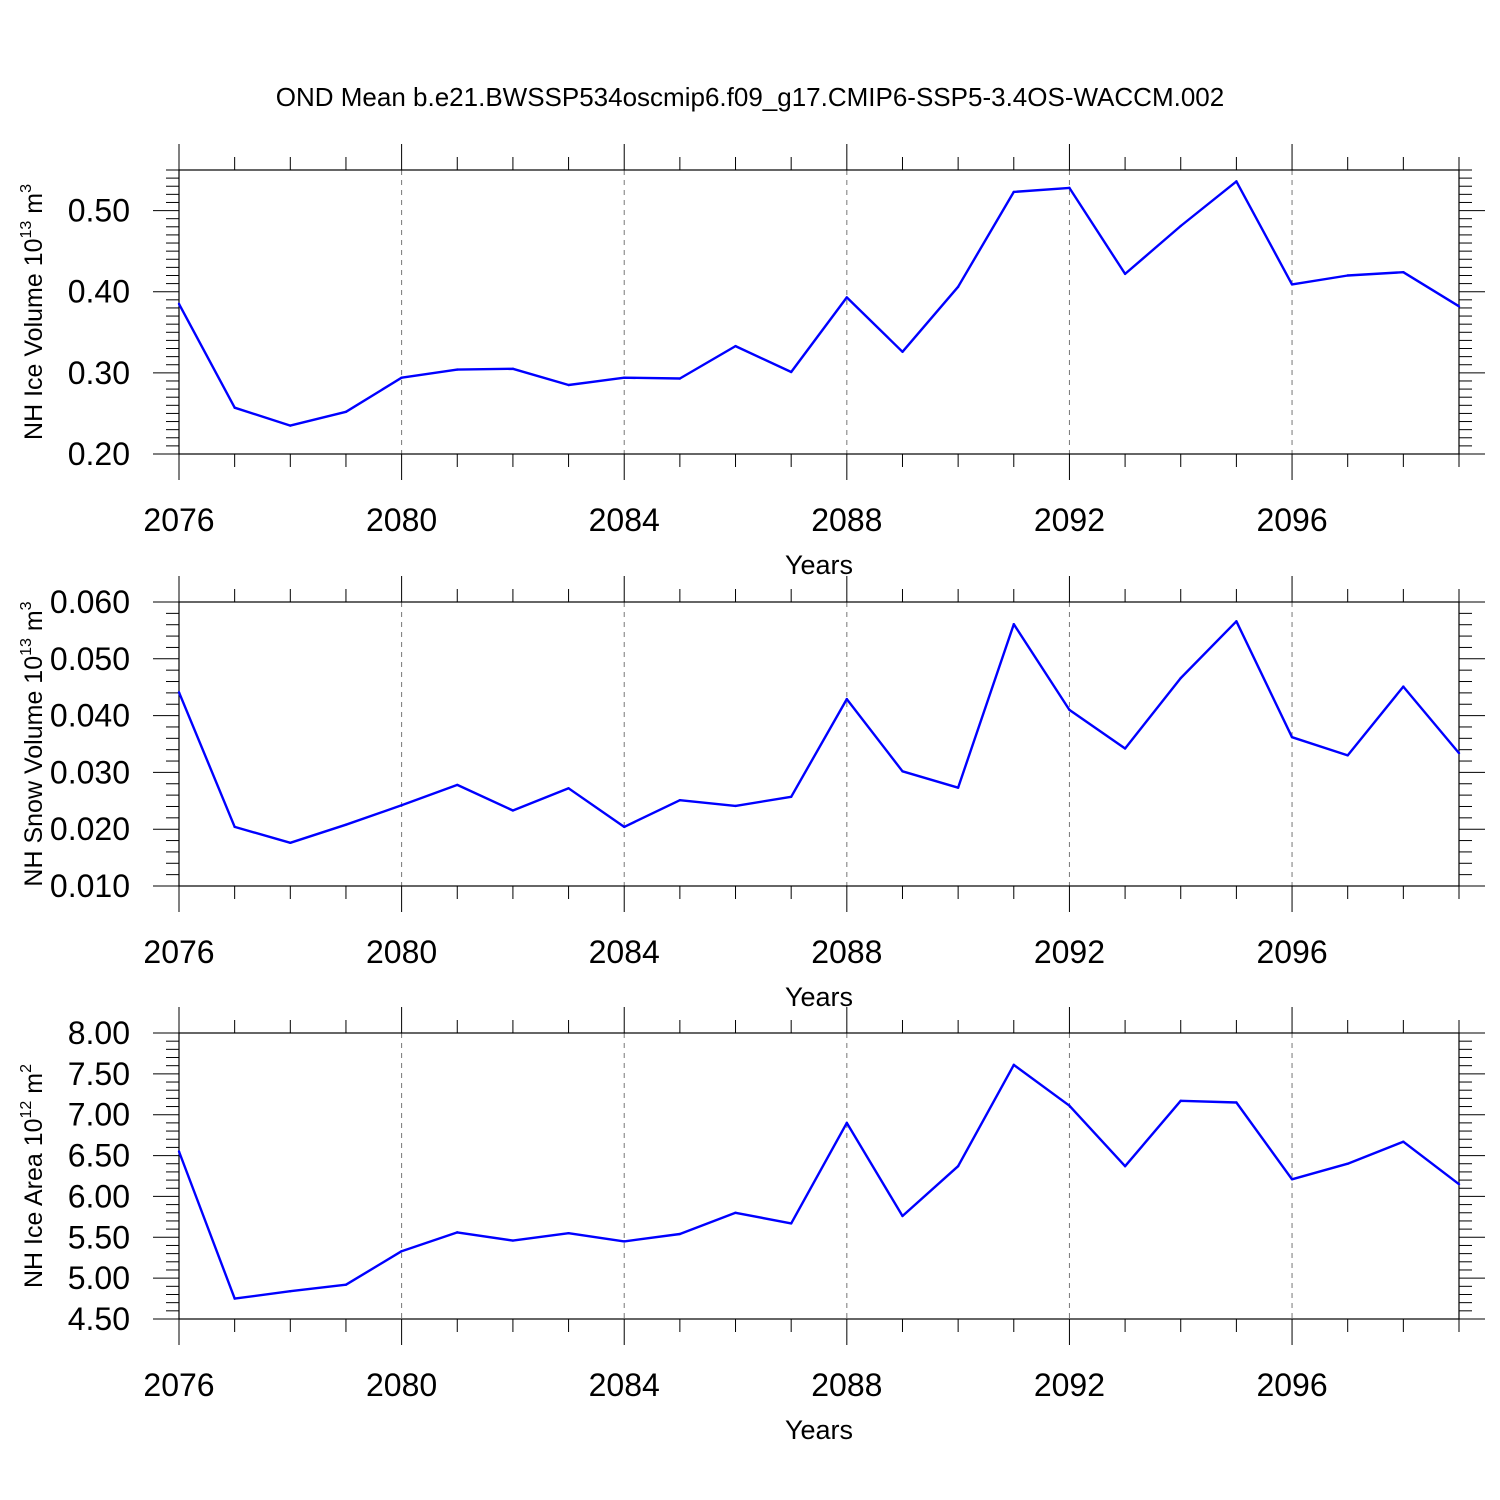  I want to click on y-tick-label: 6.00, so click(99, 1196).